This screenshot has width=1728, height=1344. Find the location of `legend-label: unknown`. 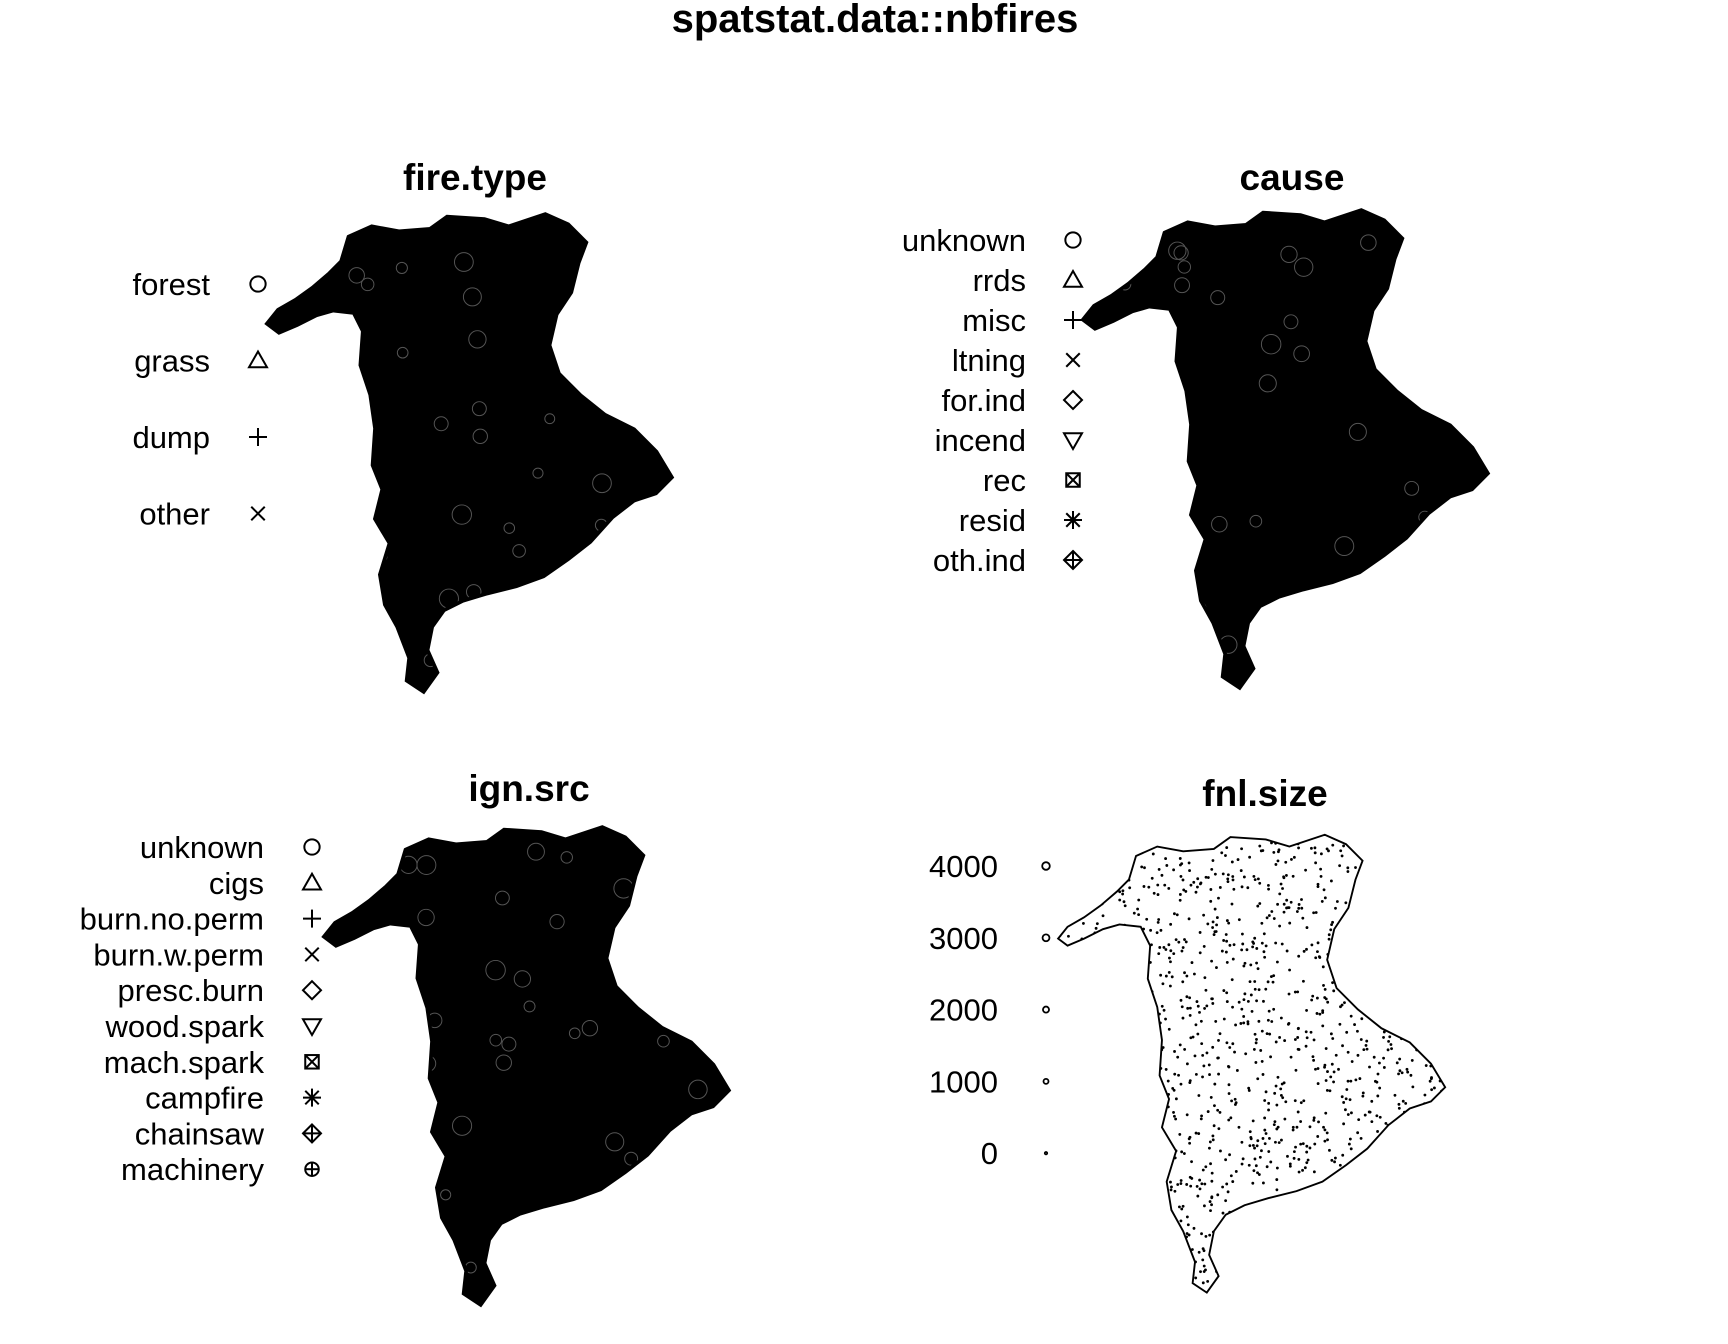

legend-label: unknown is located at coordinates (202, 847).